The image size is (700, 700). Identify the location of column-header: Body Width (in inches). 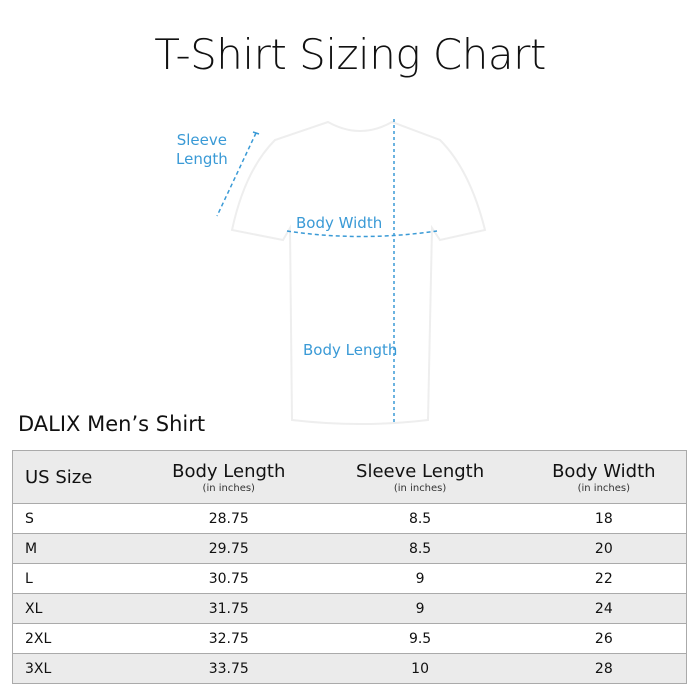
(604, 477).